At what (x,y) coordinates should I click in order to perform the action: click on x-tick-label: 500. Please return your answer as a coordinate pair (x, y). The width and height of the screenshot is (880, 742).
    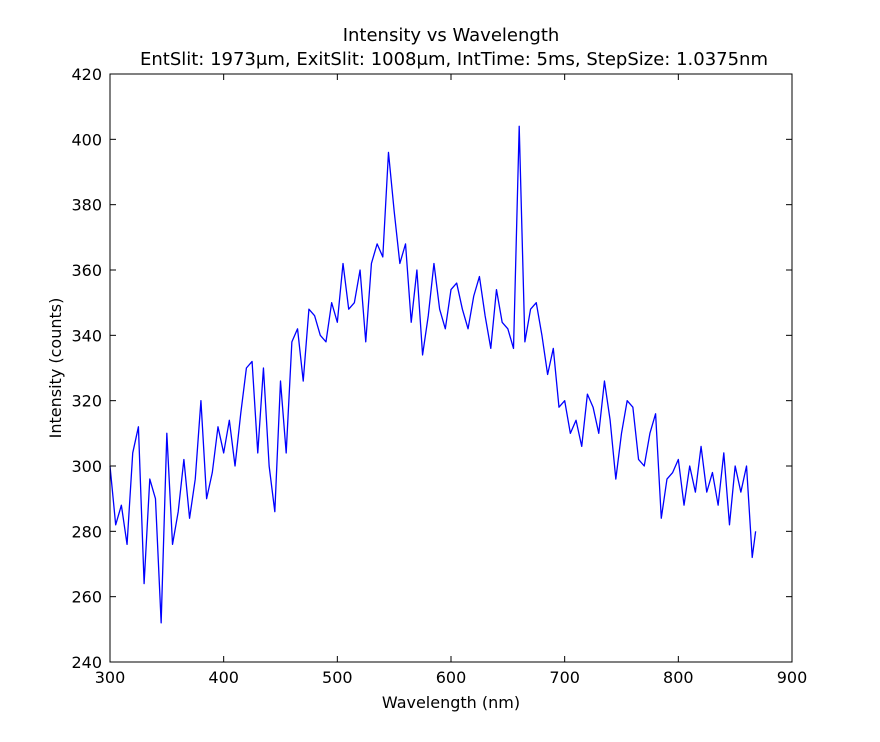
    Looking at the image, I should click on (337, 677).